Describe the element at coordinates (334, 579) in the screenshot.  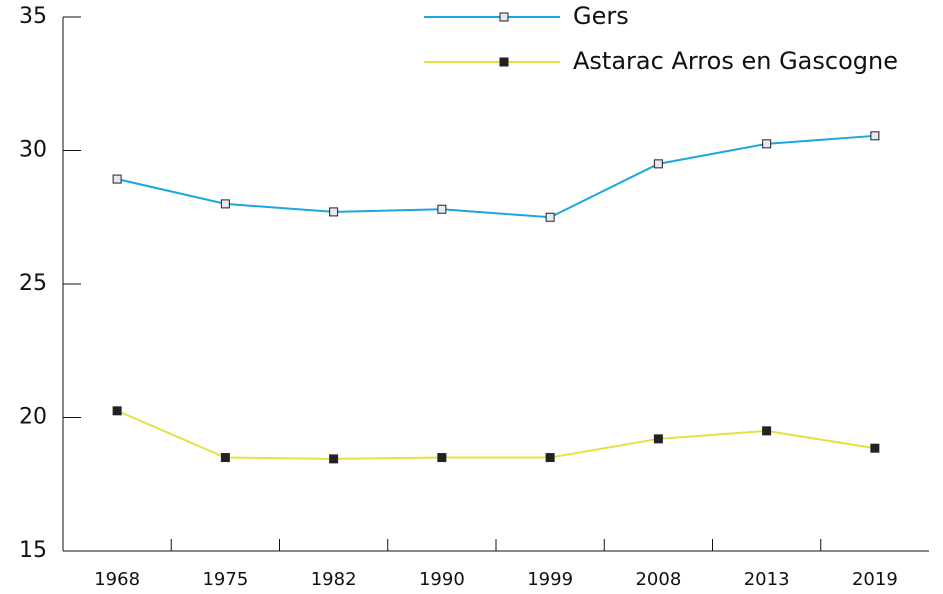
I see `x-tick-label: 1982` at that location.